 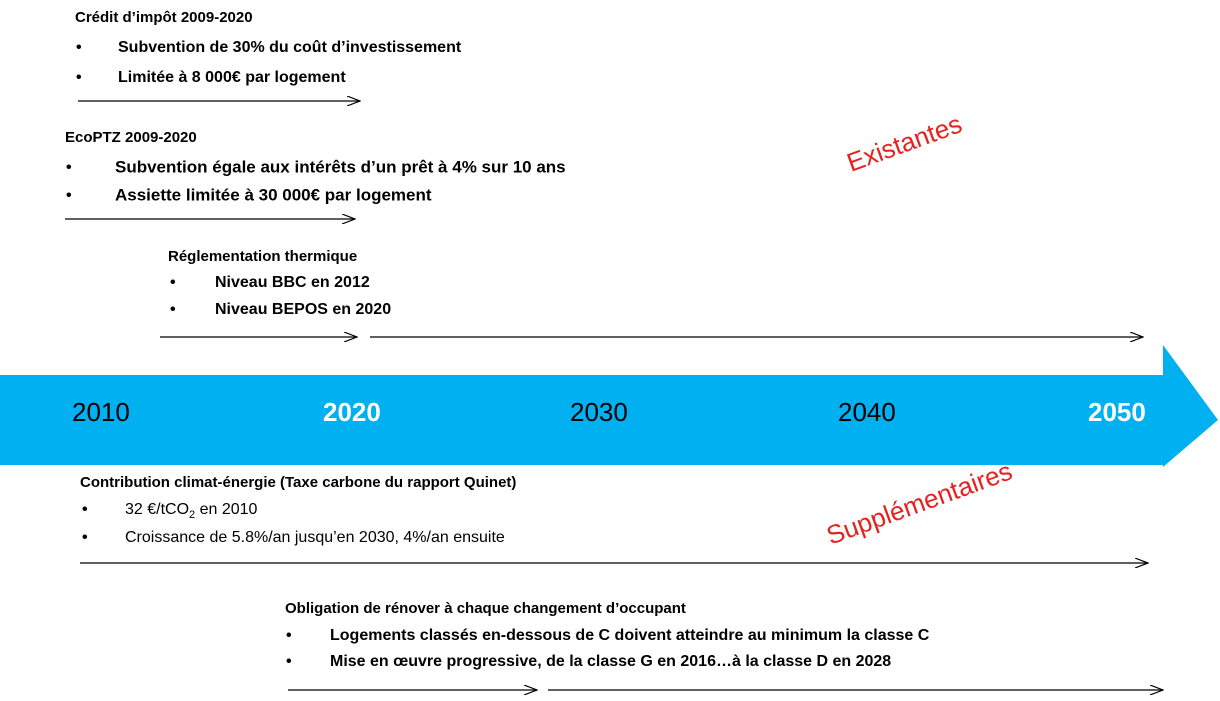 What do you see at coordinates (131, 137) in the screenshot?
I see `policy-title: EcoPTZ 2009-2020` at bounding box center [131, 137].